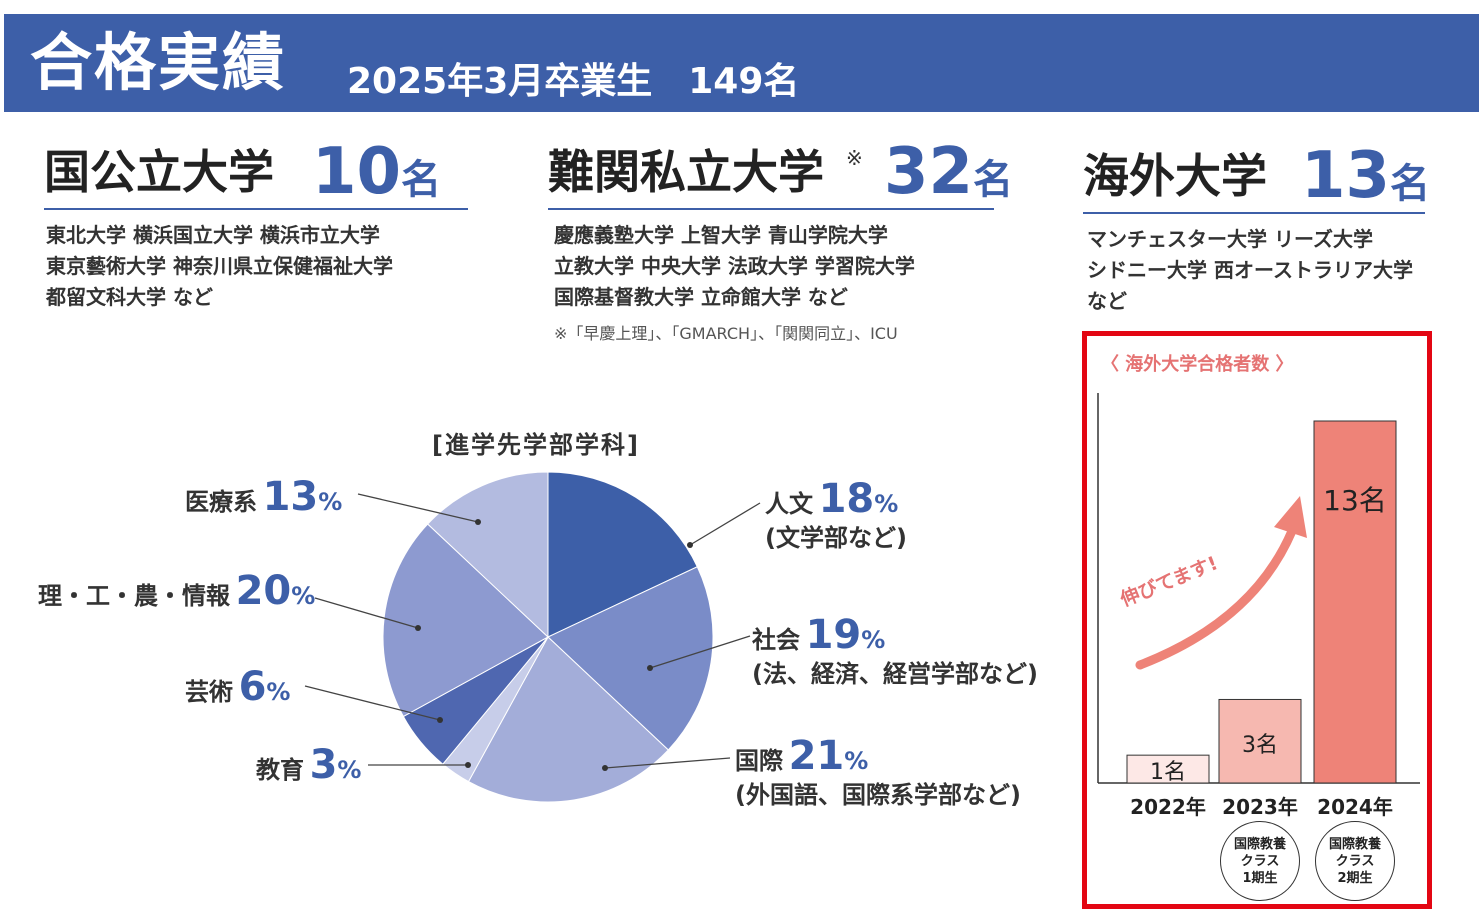  What do you see at coordinates (836, 514) in the screenshot?
I see `pie-label-humanities: 人文 18% (文学部など)` at bounding box center [836, 514].